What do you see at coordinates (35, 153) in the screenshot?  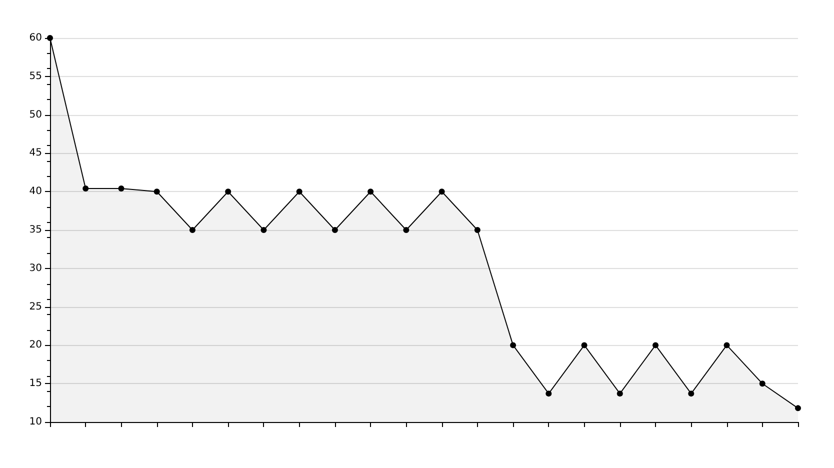 I see `y-tick-label: 45` at bounding box center [35, 153].